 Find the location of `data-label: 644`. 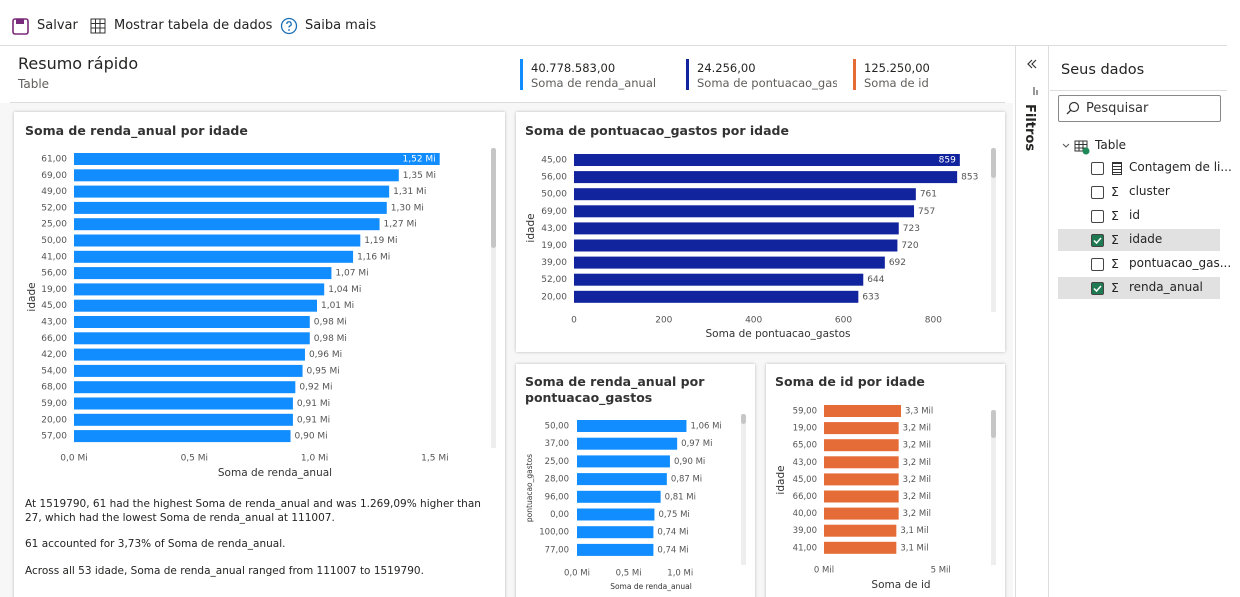

data-label: 644 is located at coordinates (875, 280).